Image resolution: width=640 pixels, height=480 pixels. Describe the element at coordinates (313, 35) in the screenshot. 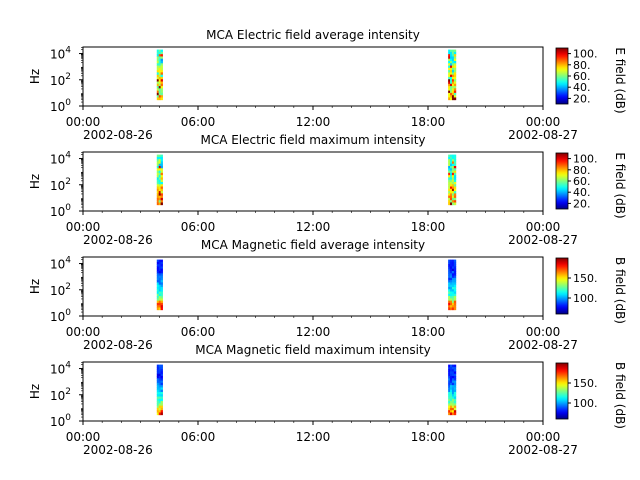

I see `panel-title: MCA Electric field average intensity` at that location.